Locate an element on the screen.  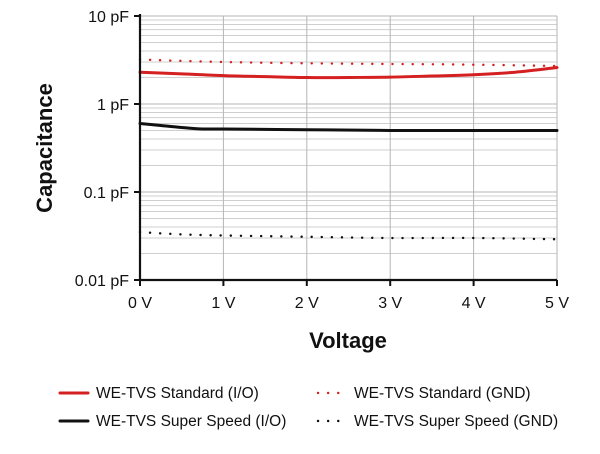
series-line-we-tvs-super-speed-gnd is located at coordinates (348, 235).